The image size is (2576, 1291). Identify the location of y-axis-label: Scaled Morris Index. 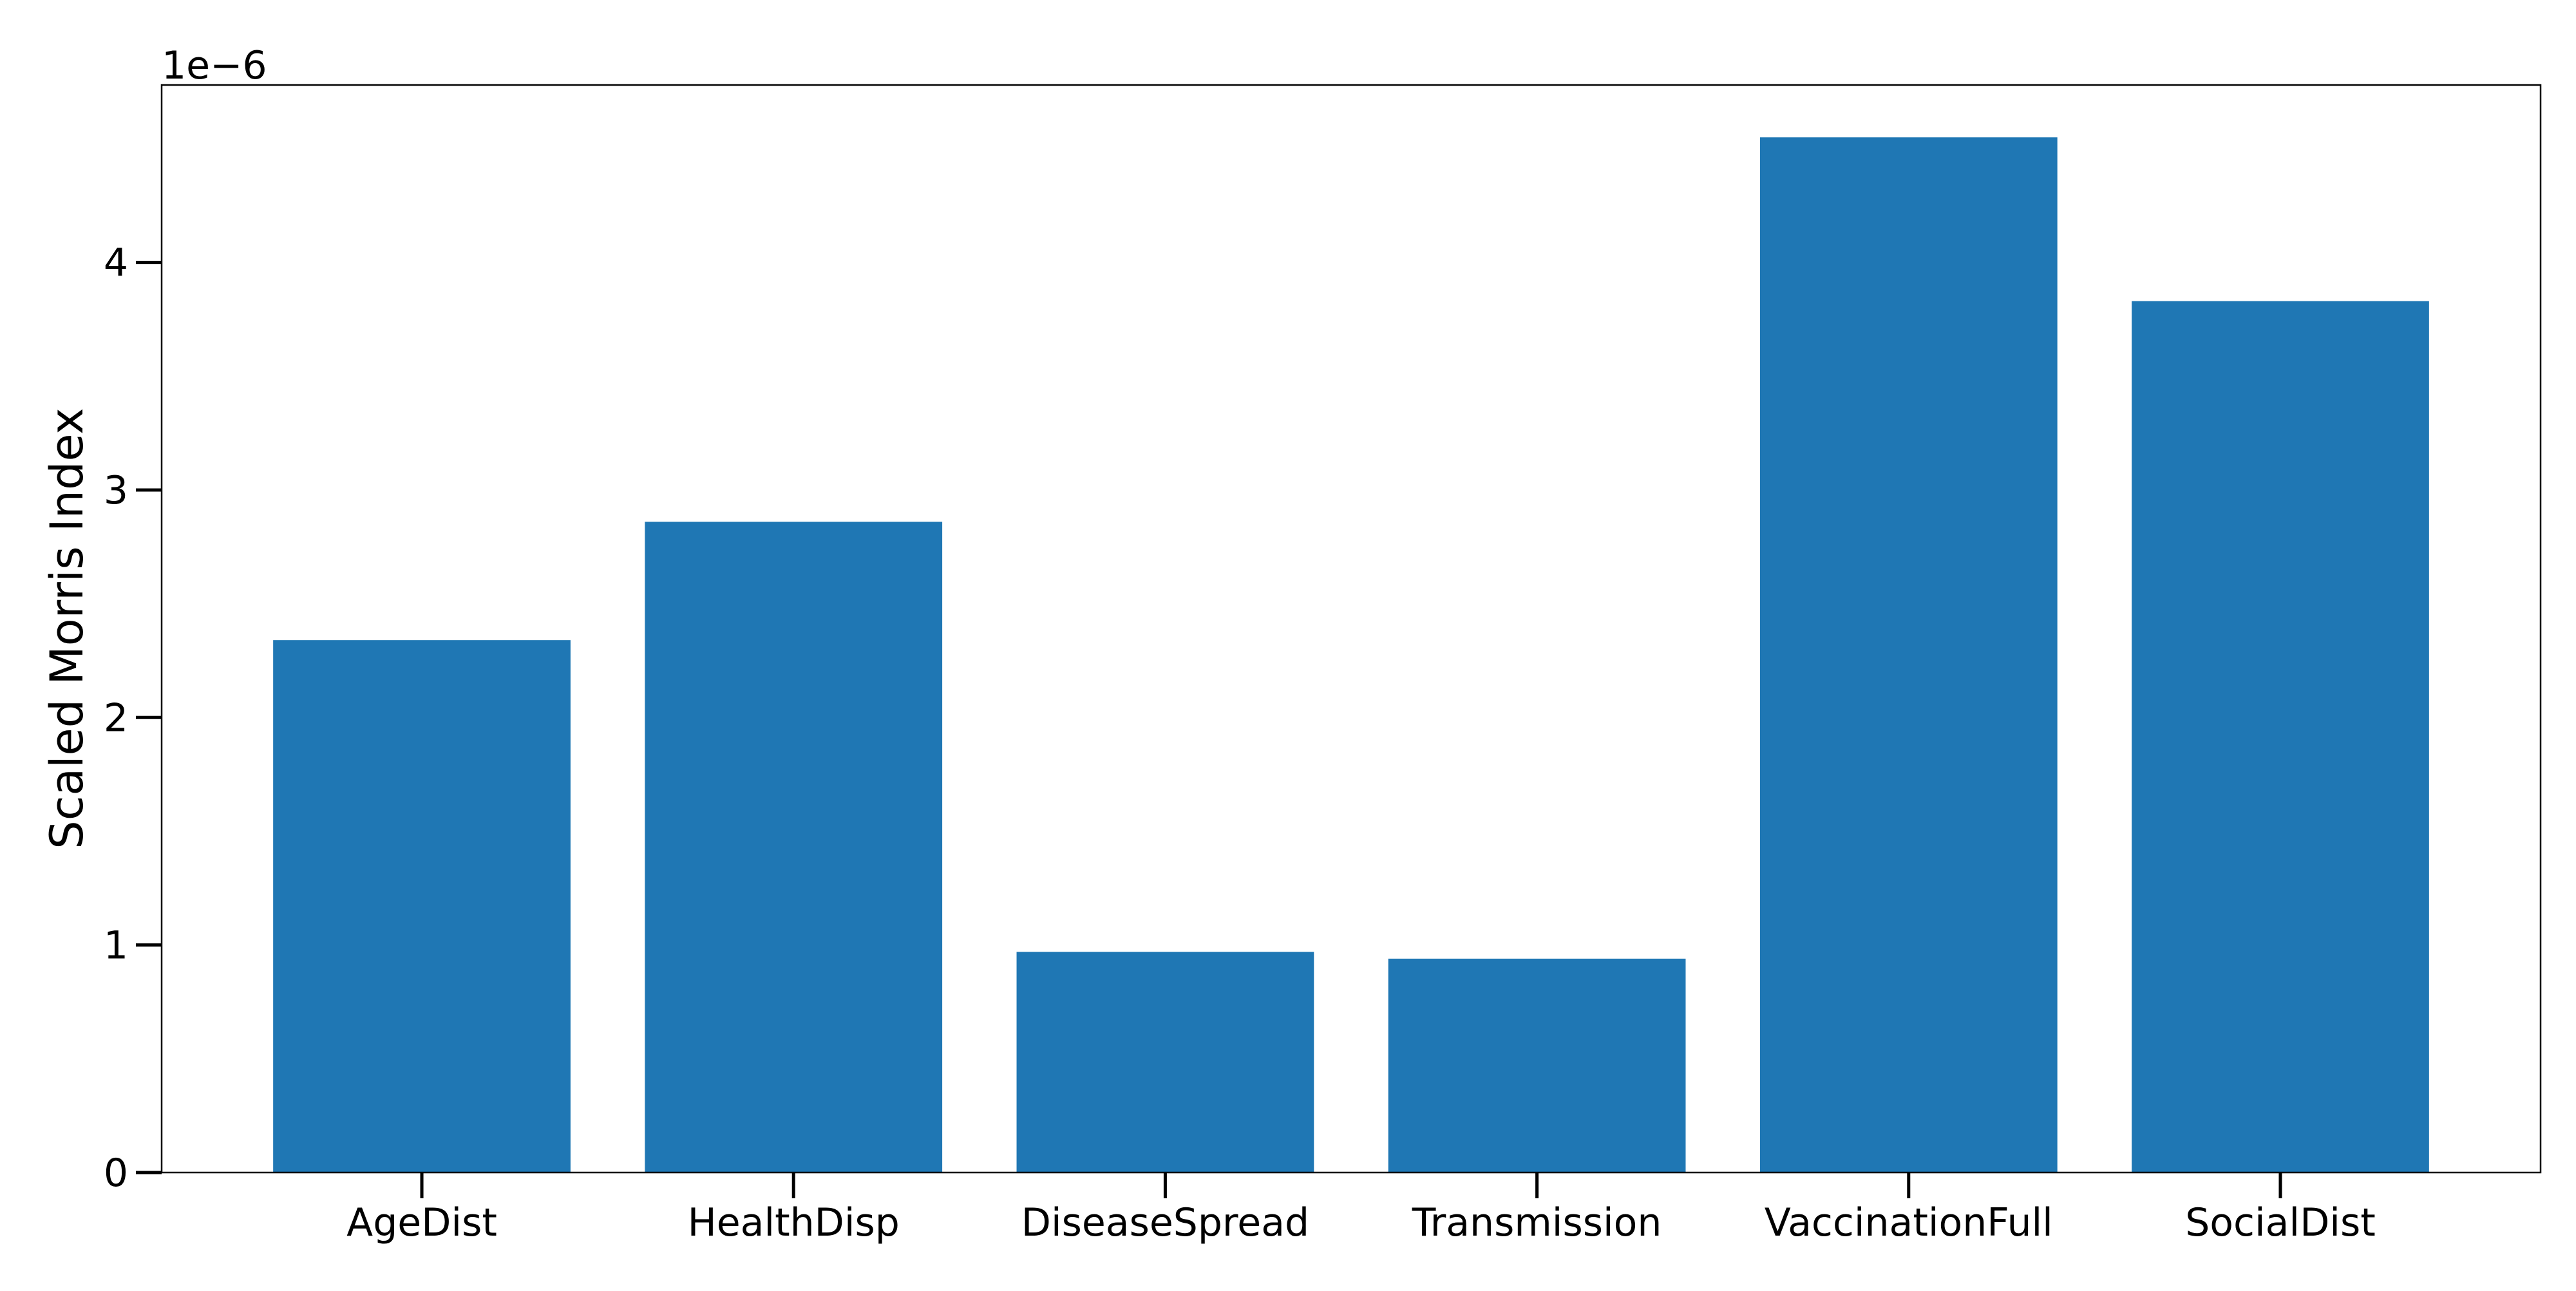
(67, 628).